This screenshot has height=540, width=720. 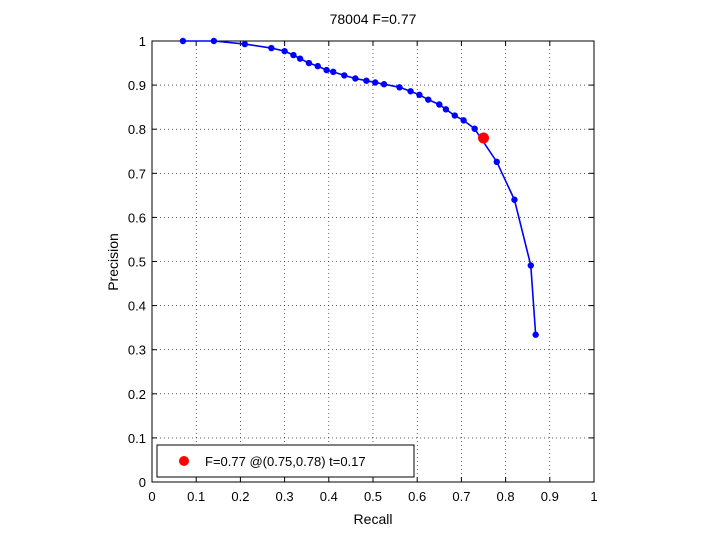 I want to click on legend-box, so click(x=285, y=461).